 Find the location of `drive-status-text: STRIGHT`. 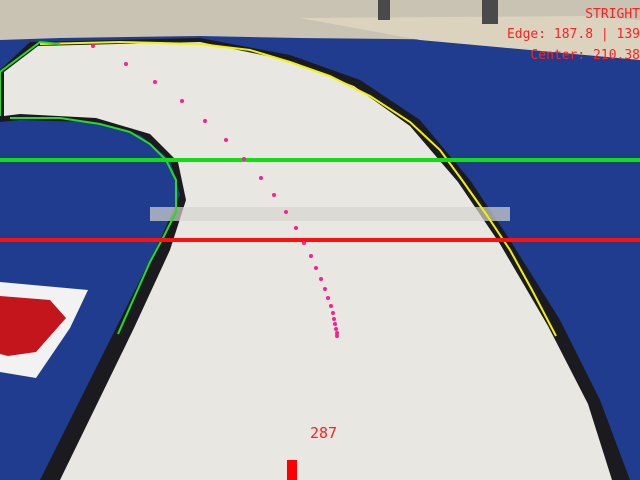

drive-status-text: STRIGHT is located at coordinates (612, 14).